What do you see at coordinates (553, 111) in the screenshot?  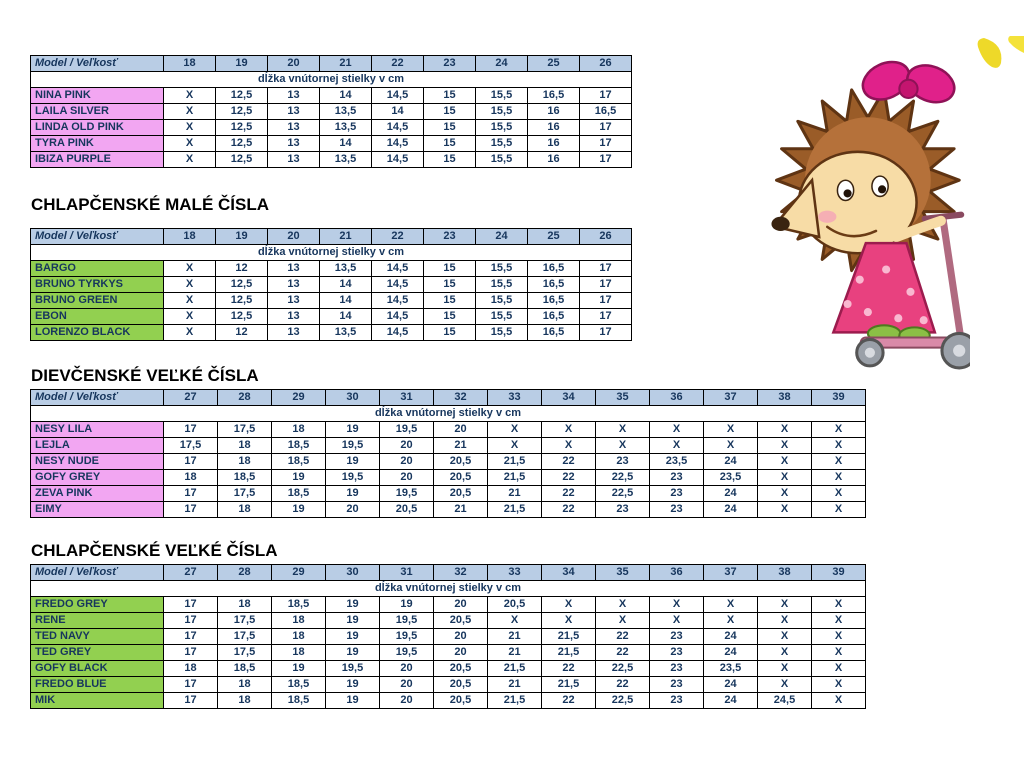 I see `insole-length-cell: 16` at bounding box center [553, 111].